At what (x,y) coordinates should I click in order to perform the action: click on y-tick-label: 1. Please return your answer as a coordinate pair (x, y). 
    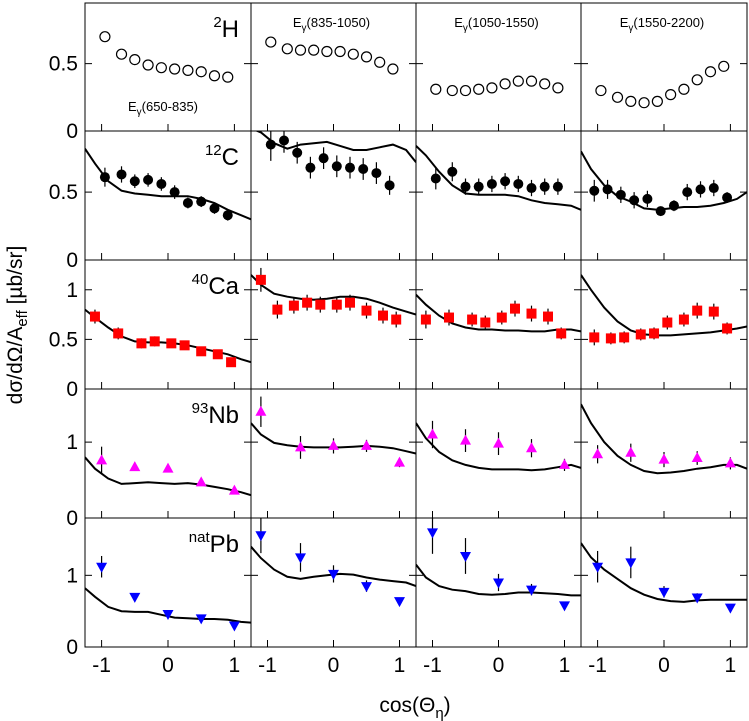
    Looking at the image, I should click on (72, 575).